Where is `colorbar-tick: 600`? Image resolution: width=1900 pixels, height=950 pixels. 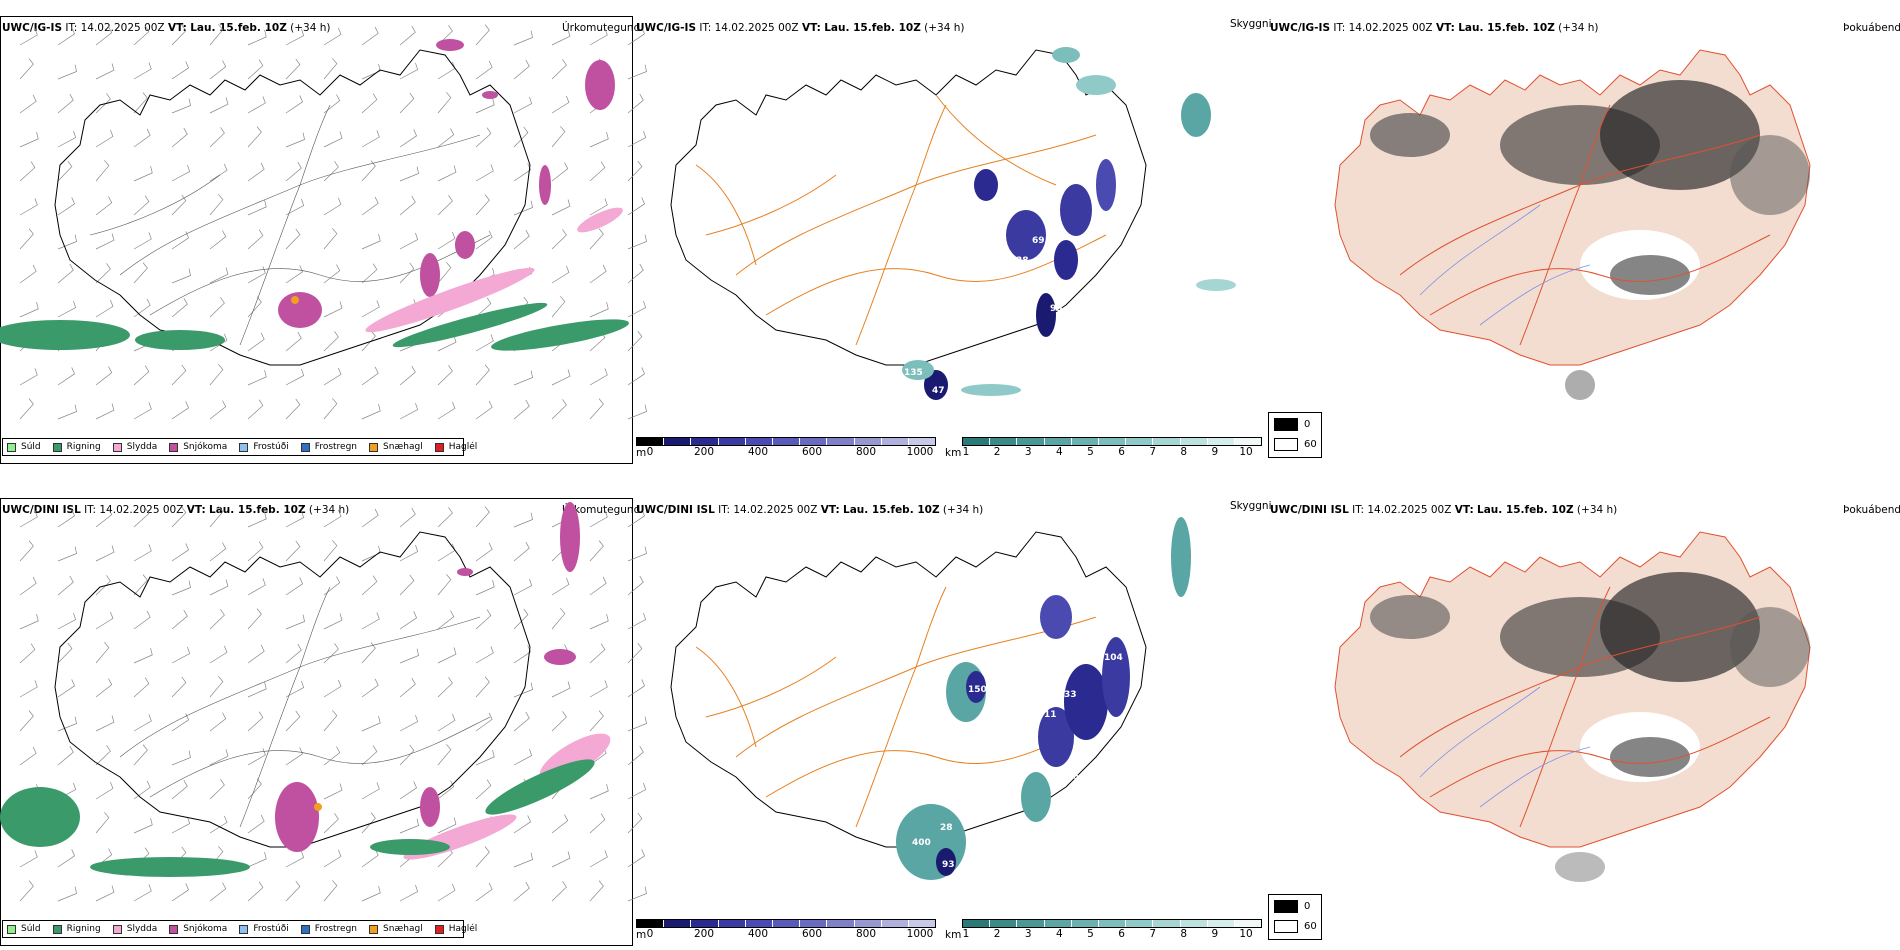
colorbar-tick: 600 is located at coordinates (812, 934).